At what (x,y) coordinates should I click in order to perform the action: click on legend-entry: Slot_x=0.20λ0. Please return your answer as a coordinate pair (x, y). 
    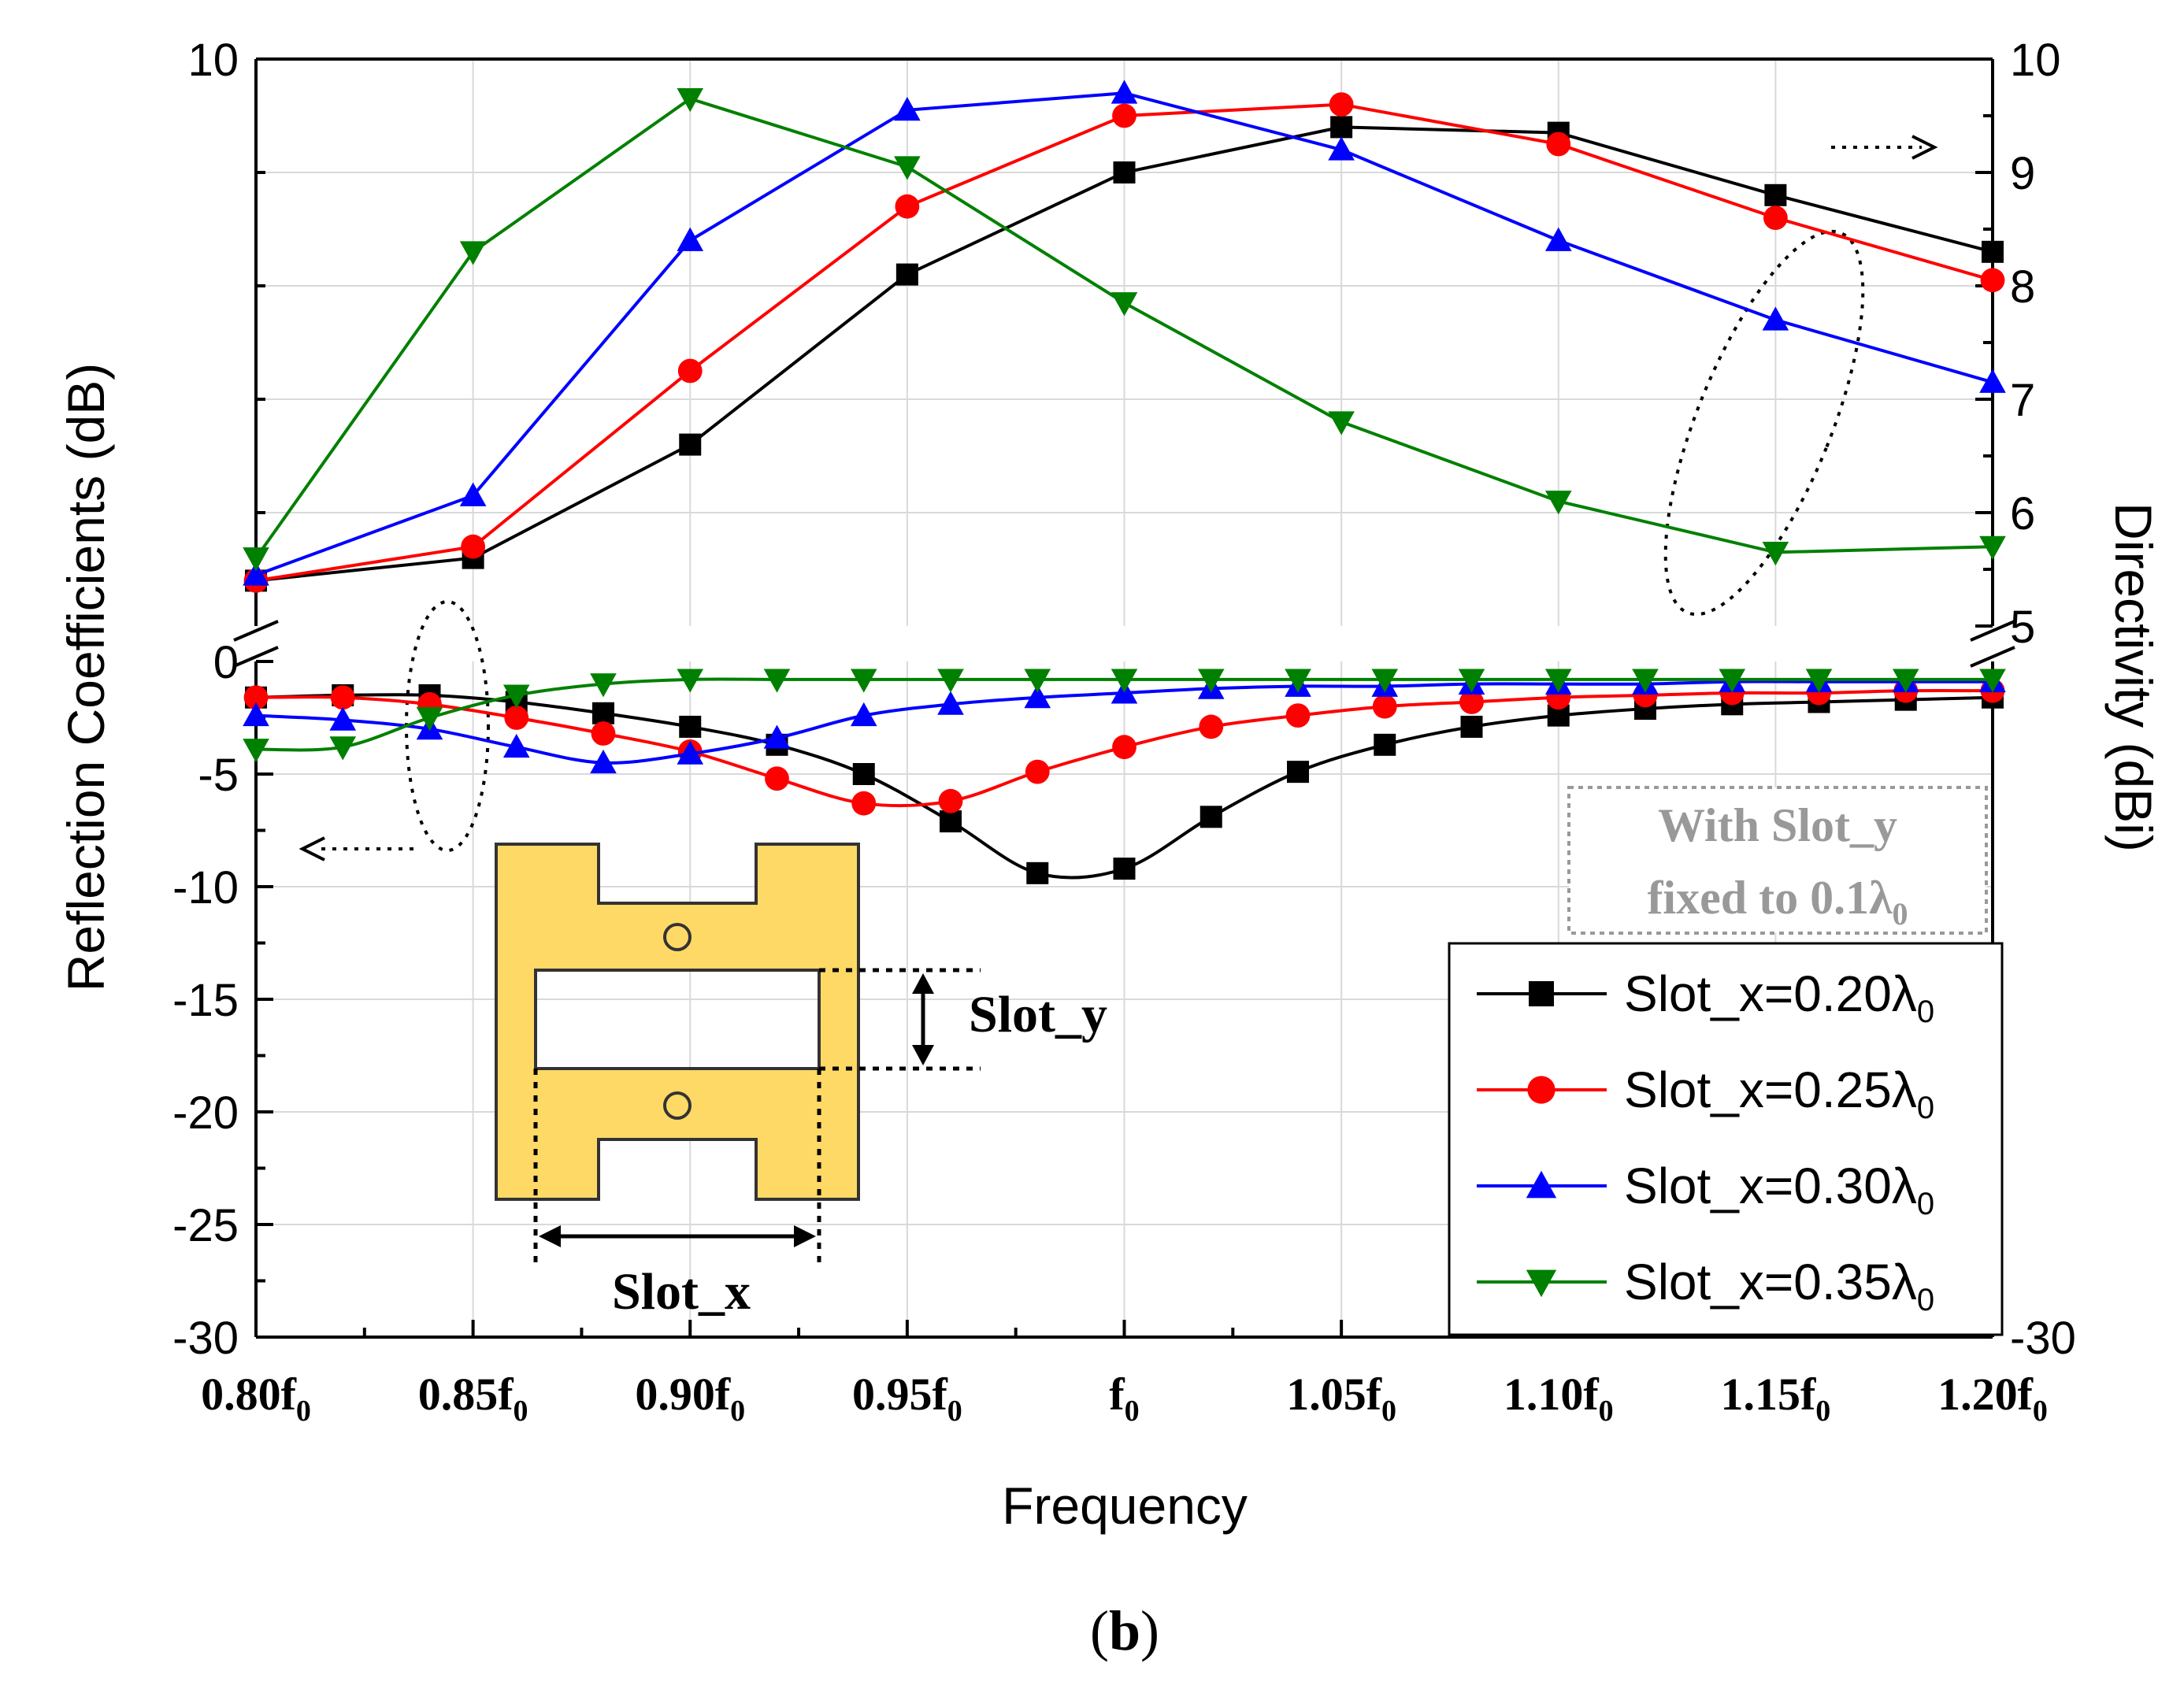
    Looking at the image, I should click on (1705, 997).